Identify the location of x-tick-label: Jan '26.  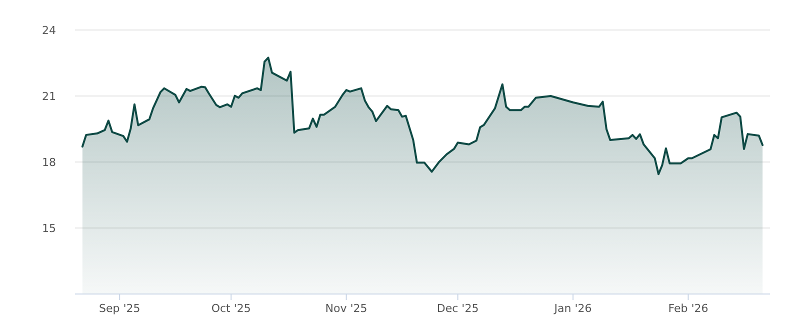
(572, 308).